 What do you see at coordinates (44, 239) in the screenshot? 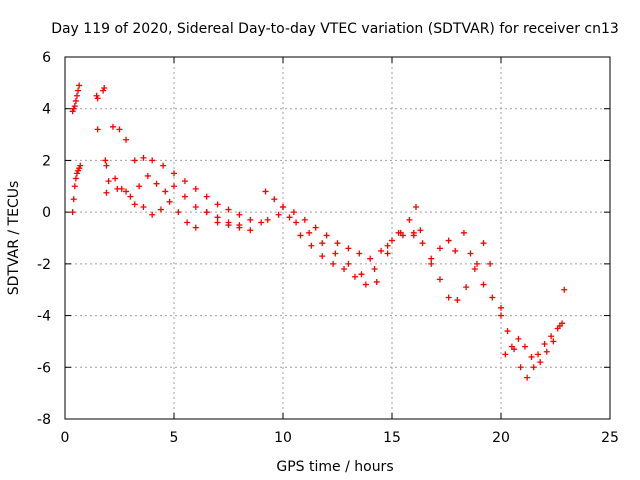
I see `y-tick-labels: -8 -6 -4 -2 0 2 4 6` at bounding box center [44, 239].